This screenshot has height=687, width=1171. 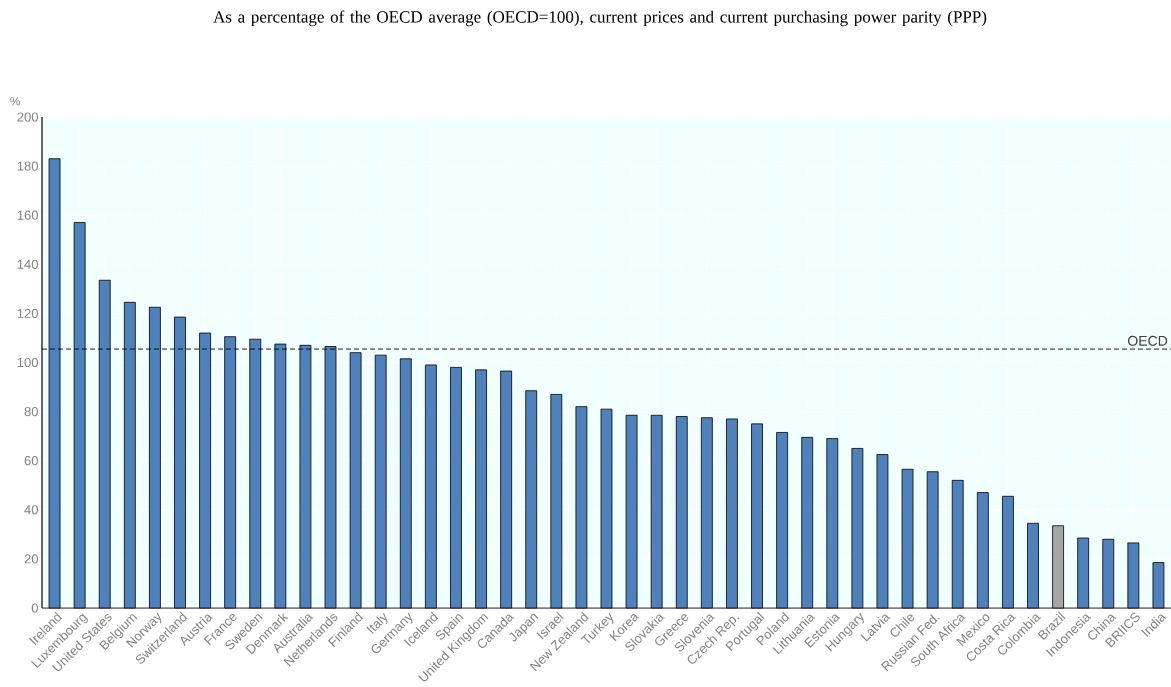 I want to click on y-tick-label: 200, so click(x=27, y=117).